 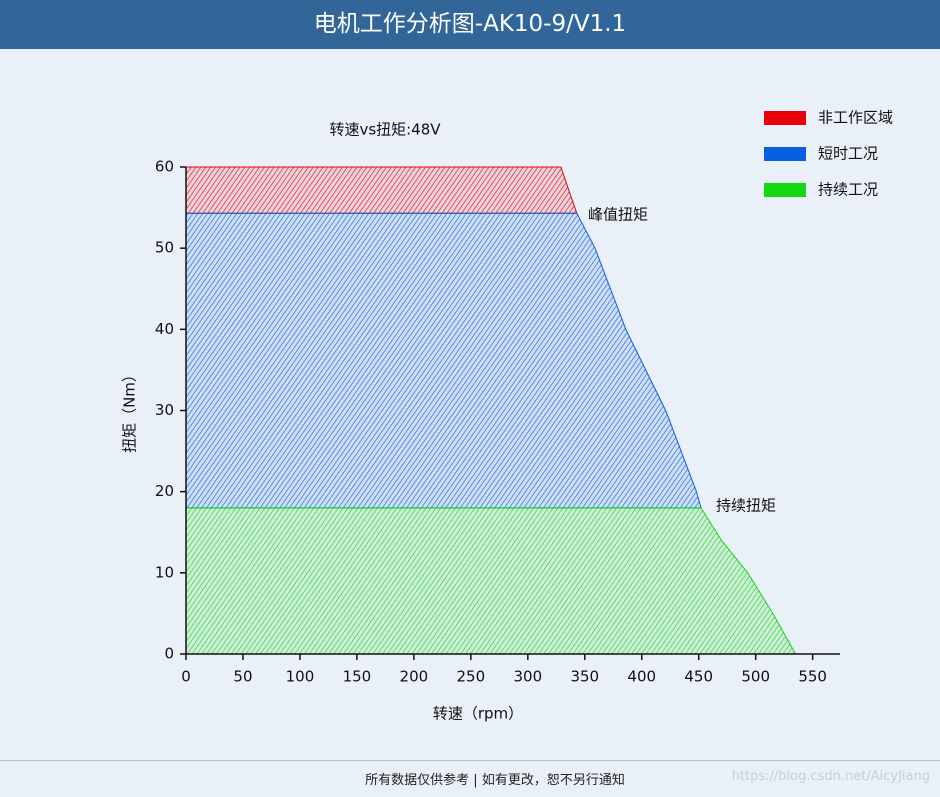 What do you see at coordinates (495, 780) in the screenshot?
I see `footer-note: 所有数据仅供参考 | 如有更改，恕不另行通知` at bounding box center [495, 780].